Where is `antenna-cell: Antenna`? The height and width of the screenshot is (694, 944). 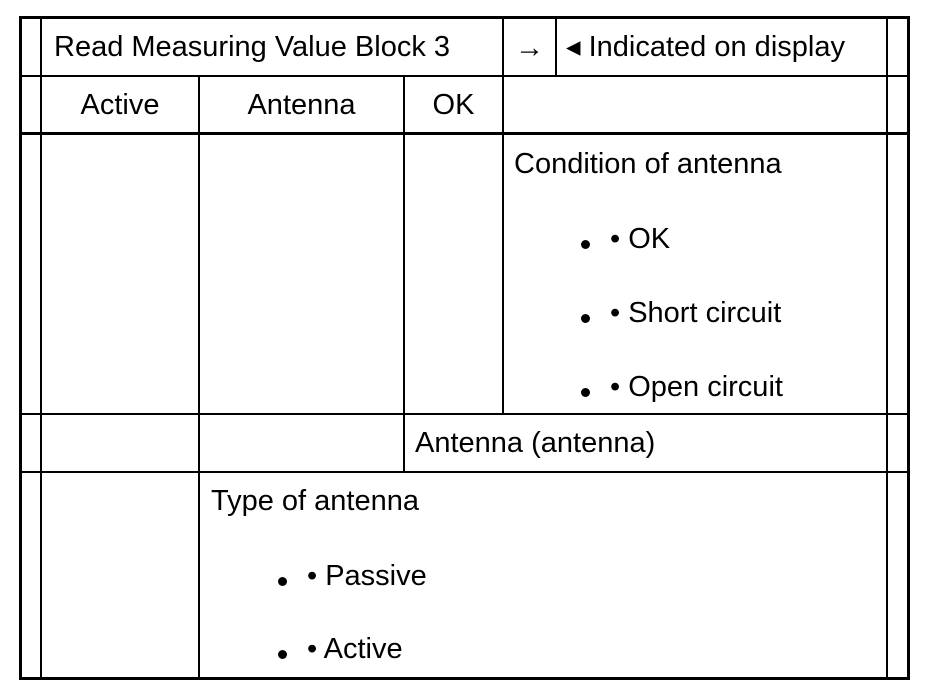
antenna-cell: Antenna is located at coordinates (301, 105).